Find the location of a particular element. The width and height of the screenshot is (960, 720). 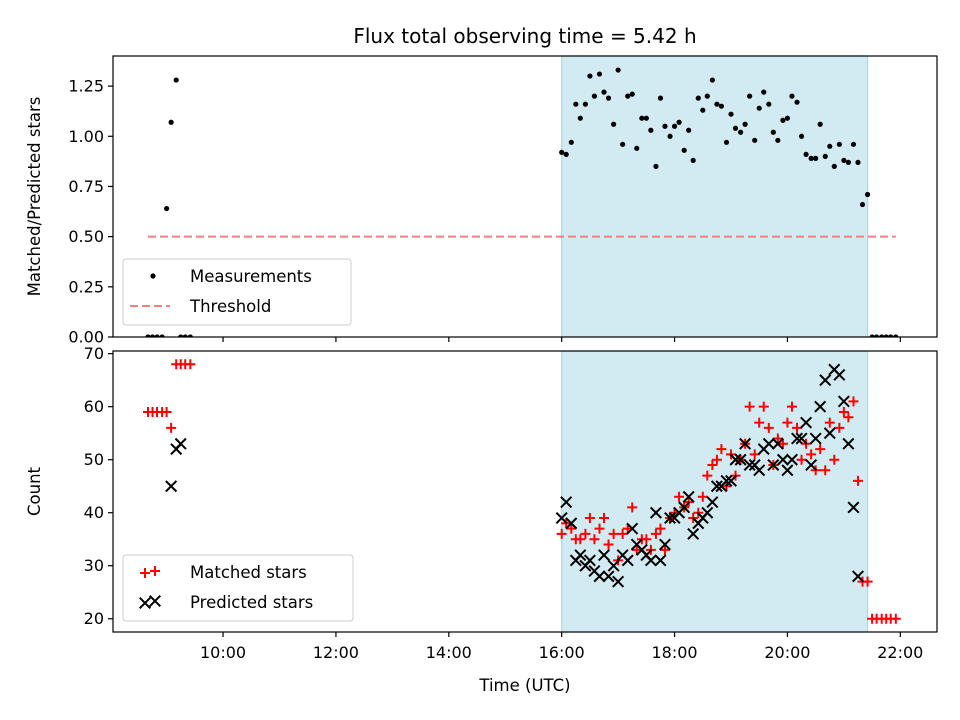

x-tick-label: 14:00 is located at coordinates (449, 652).